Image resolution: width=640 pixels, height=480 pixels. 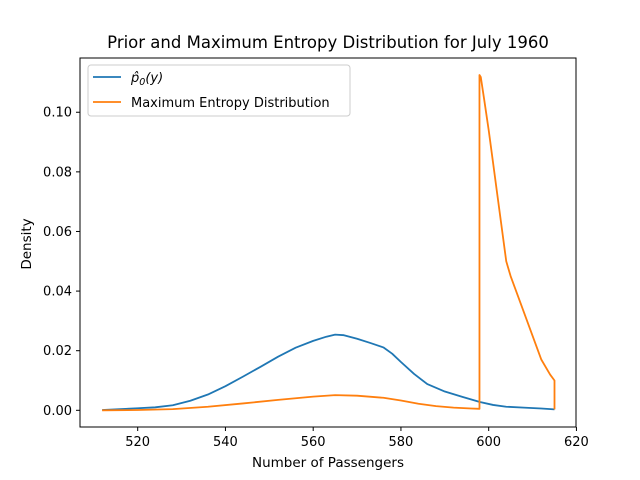 I want to click on legend: p̂0(y) Maximum Entropy Distribution, so click(x=219, y=90).